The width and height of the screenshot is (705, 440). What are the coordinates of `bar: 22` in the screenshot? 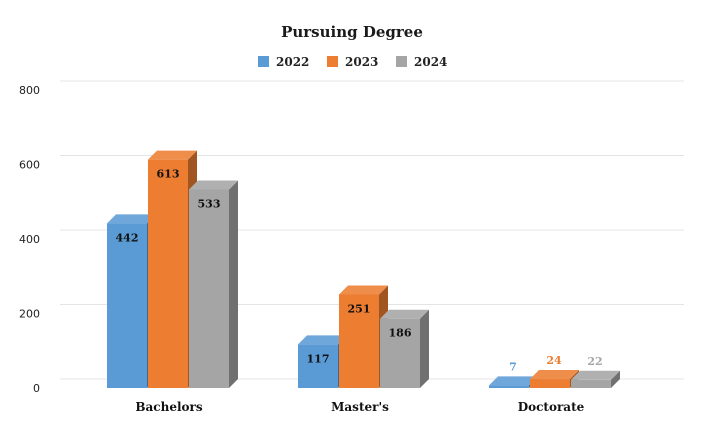 It's located at (595, 371).